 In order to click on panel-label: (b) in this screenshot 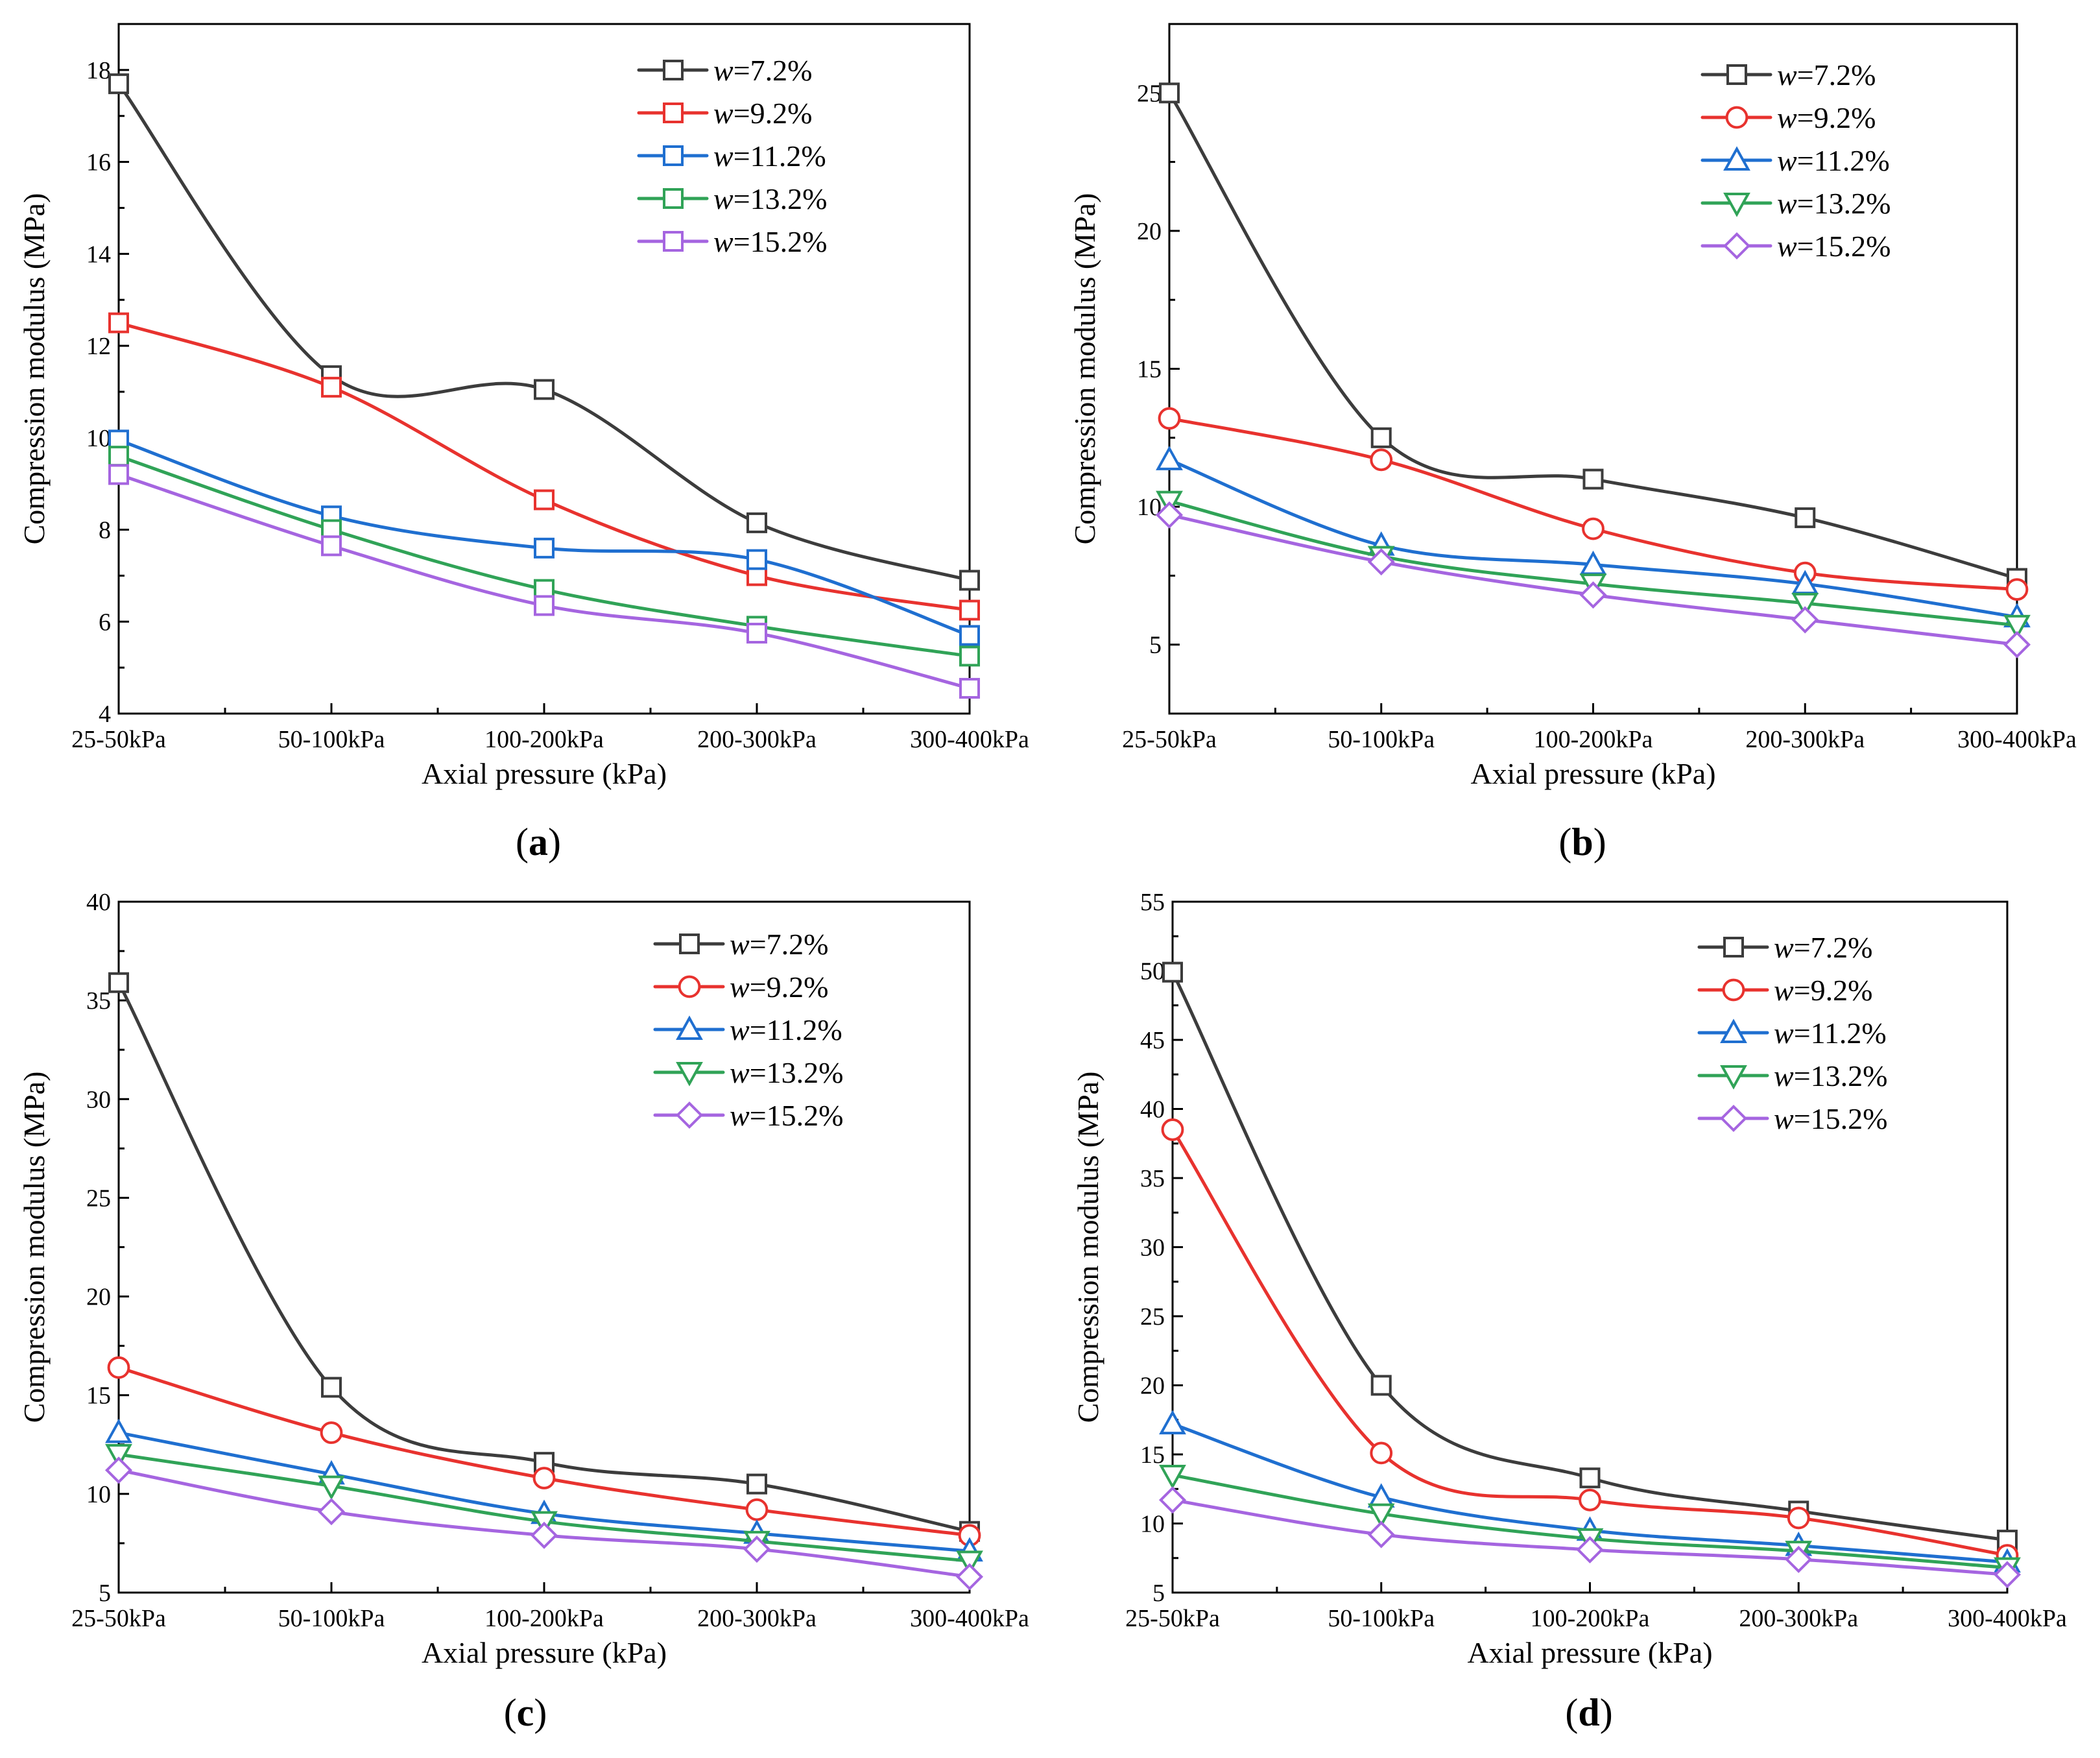, I will do `click(1582, 842)`.